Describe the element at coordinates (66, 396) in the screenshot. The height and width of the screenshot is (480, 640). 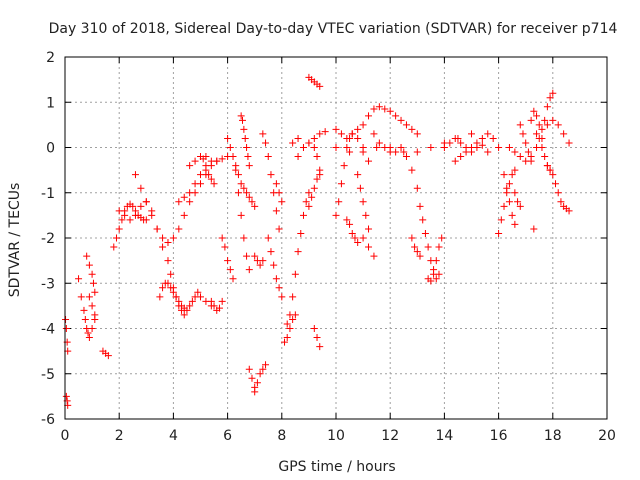
I see `data-point-s02` at that location.